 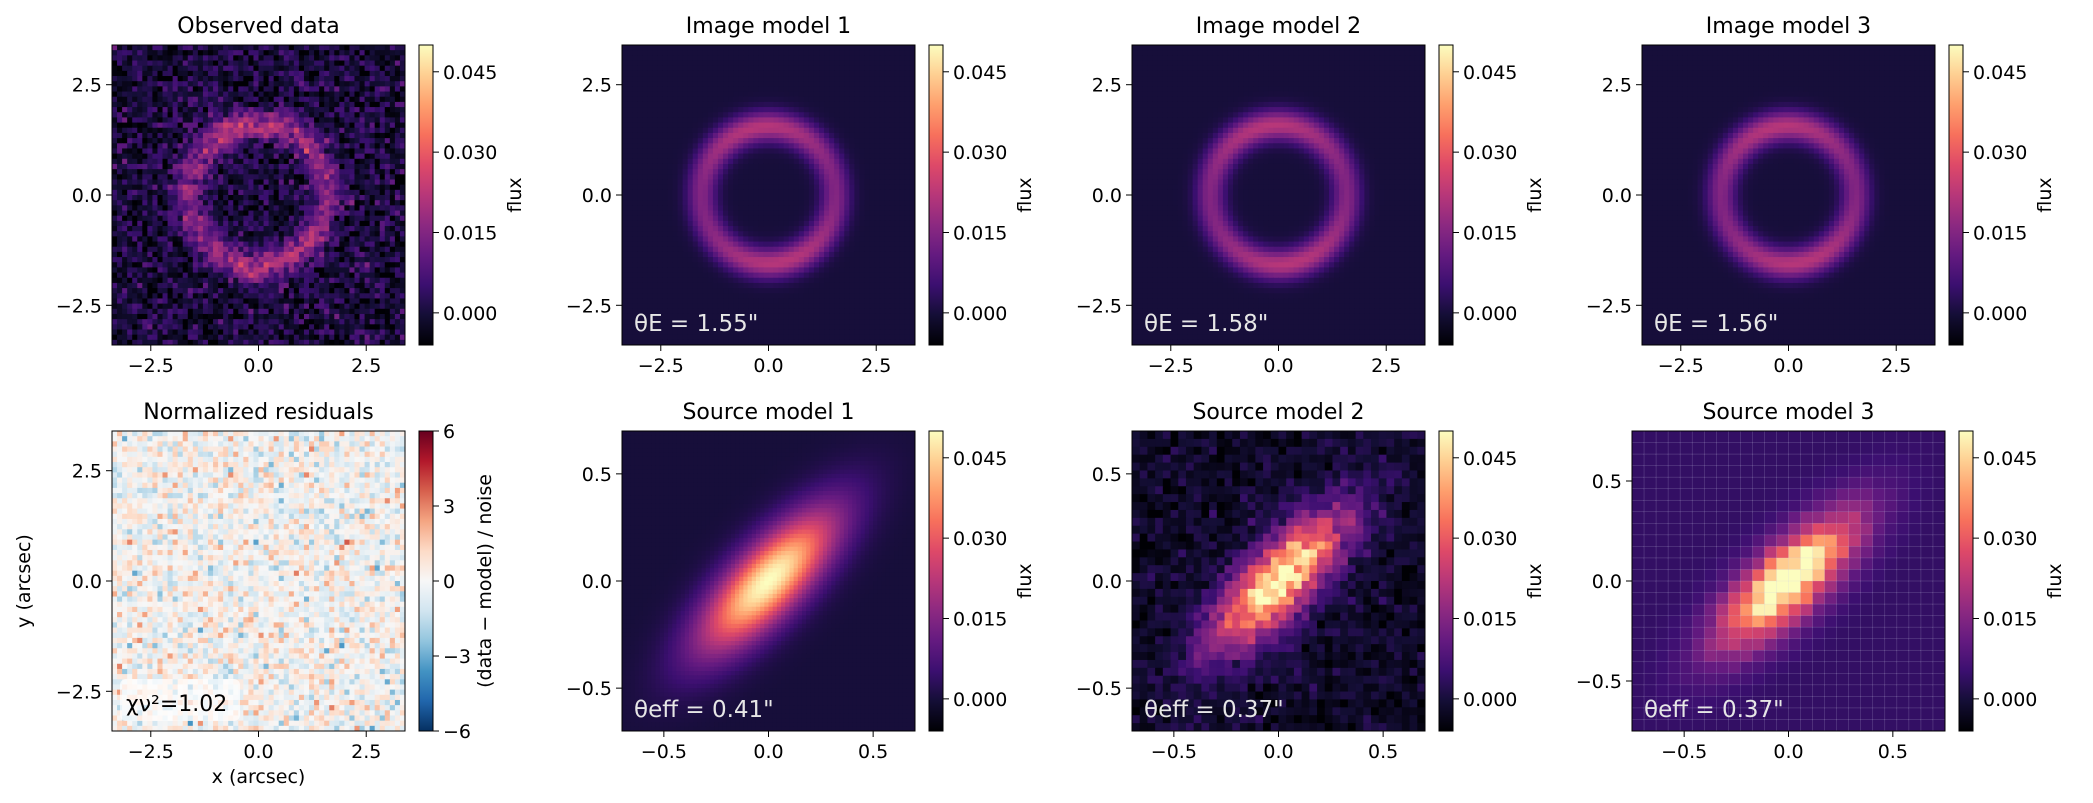 What do you see at coordinates (696, 324) in the screenshot?
I see `panel-annotation: θE = 1.55"` at bounding box center [696, 324].